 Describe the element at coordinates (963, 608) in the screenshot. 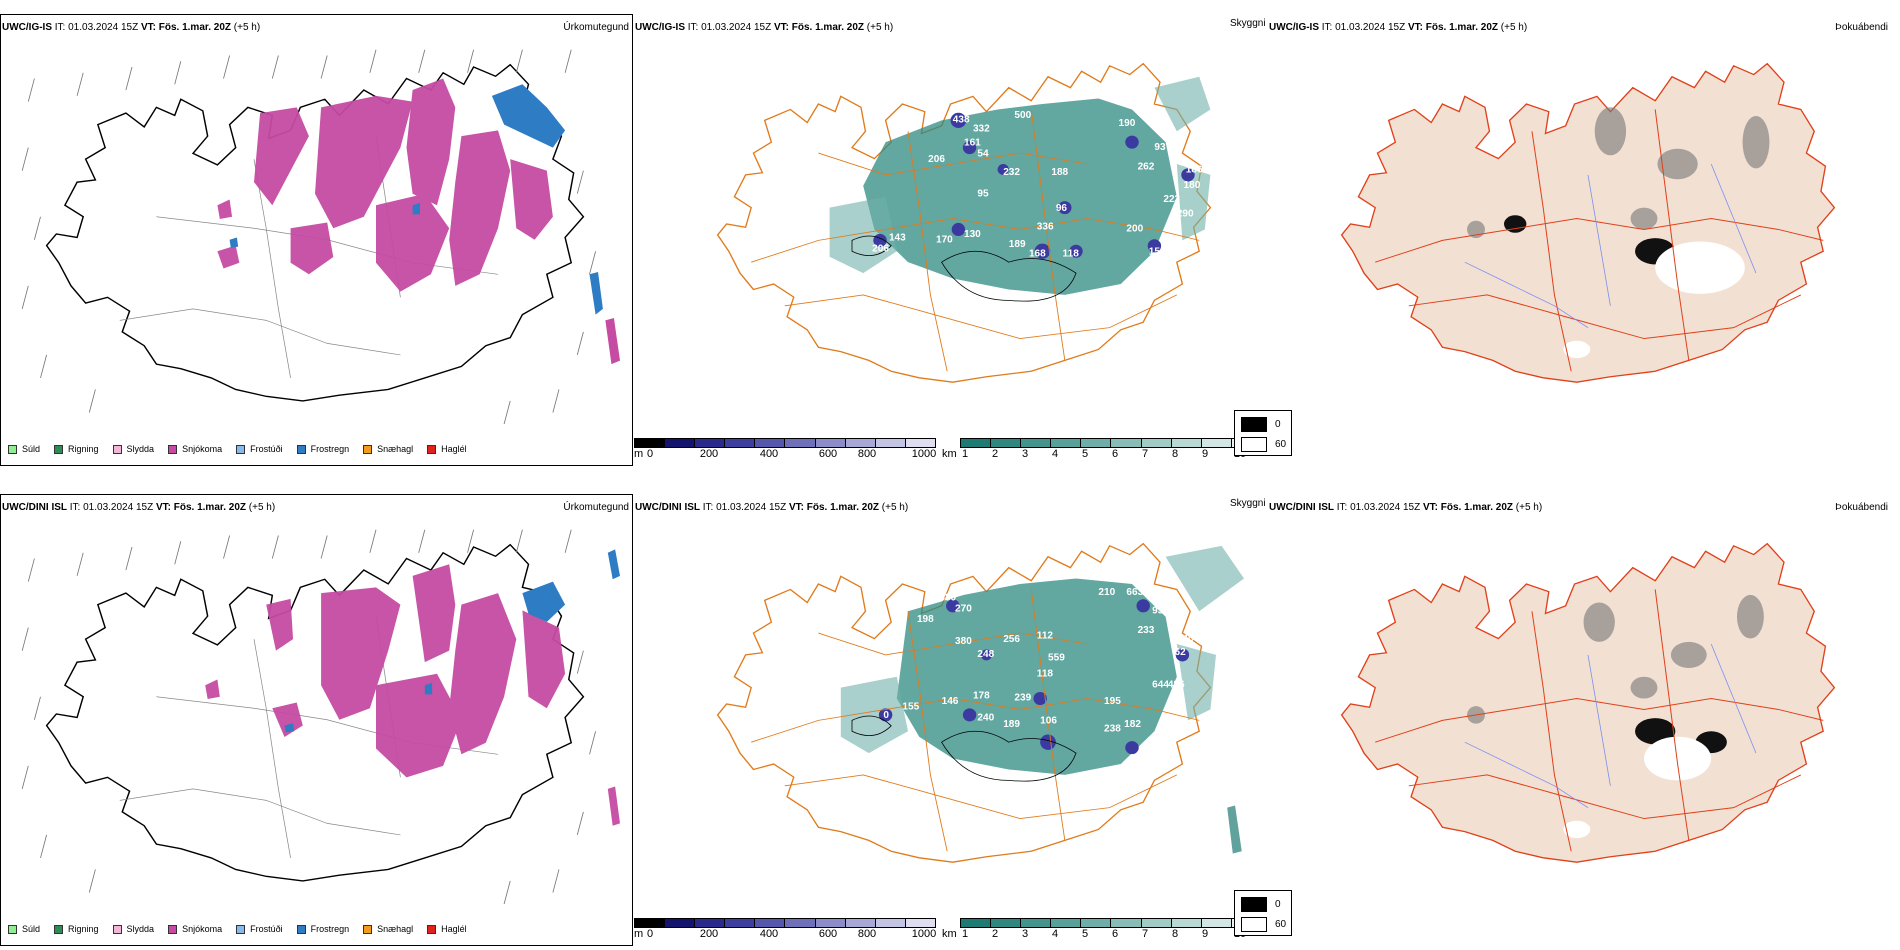

I see `vis-value: 270` at that location.